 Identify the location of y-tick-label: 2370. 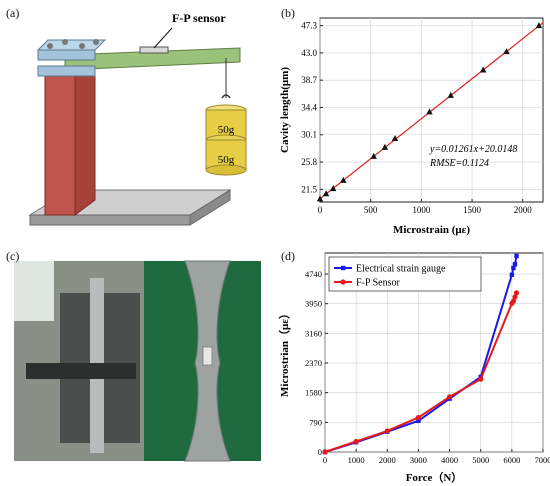
(313, 363).